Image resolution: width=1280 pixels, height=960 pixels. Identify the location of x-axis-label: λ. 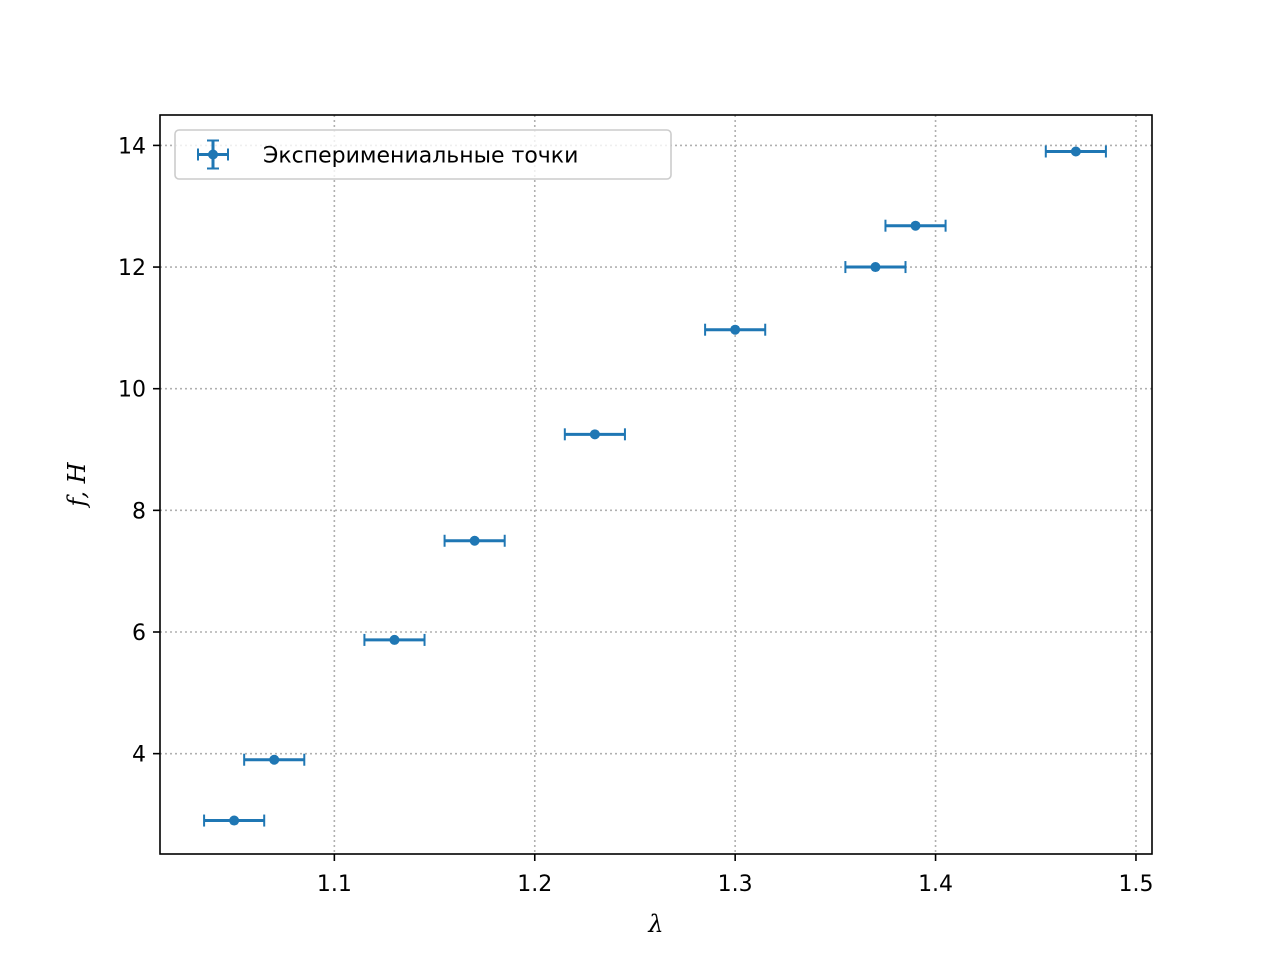
(655, 924).